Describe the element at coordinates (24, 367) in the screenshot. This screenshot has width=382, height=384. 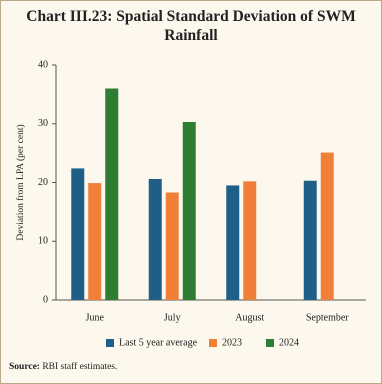
I see `source-label: Source:` at that location.